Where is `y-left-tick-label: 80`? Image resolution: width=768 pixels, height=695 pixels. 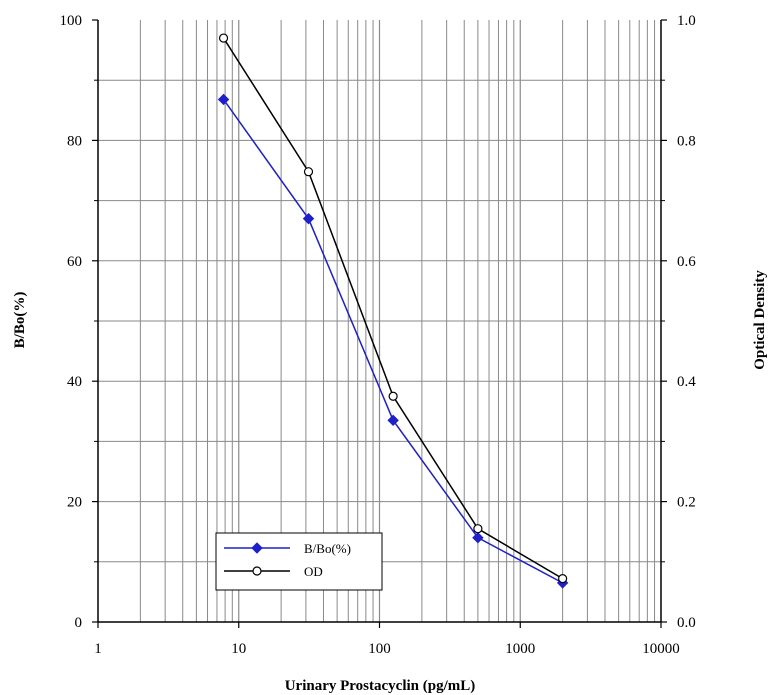 y-left-tick-label: 80 is located at coordinates (74, 141).